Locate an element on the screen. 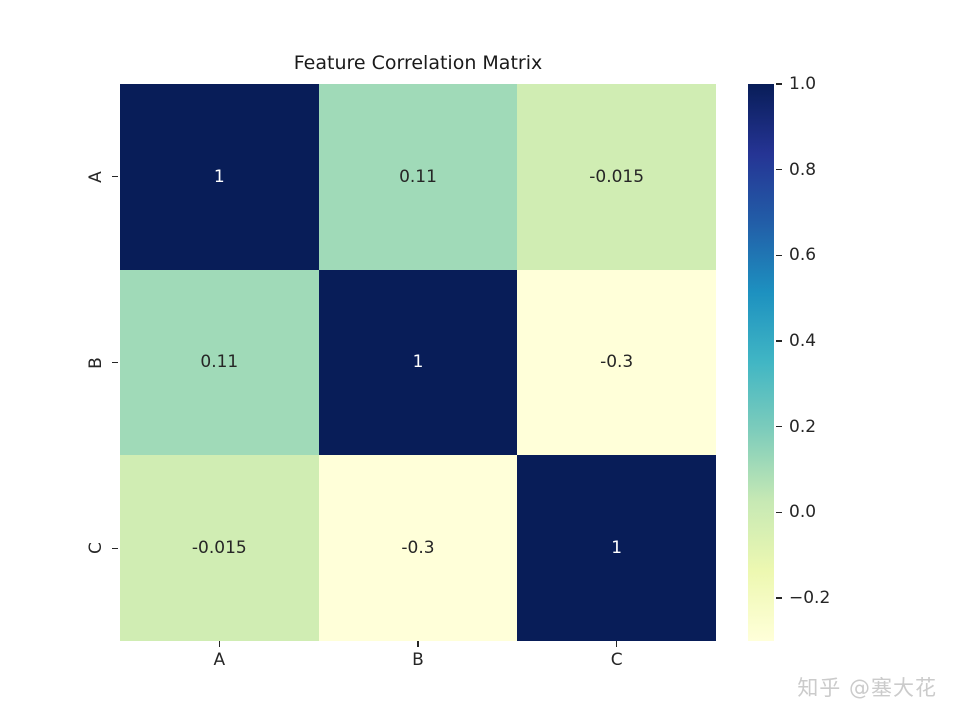 This screenshot has width=960, height=720. colorbar is located at coordinates (761, 362).